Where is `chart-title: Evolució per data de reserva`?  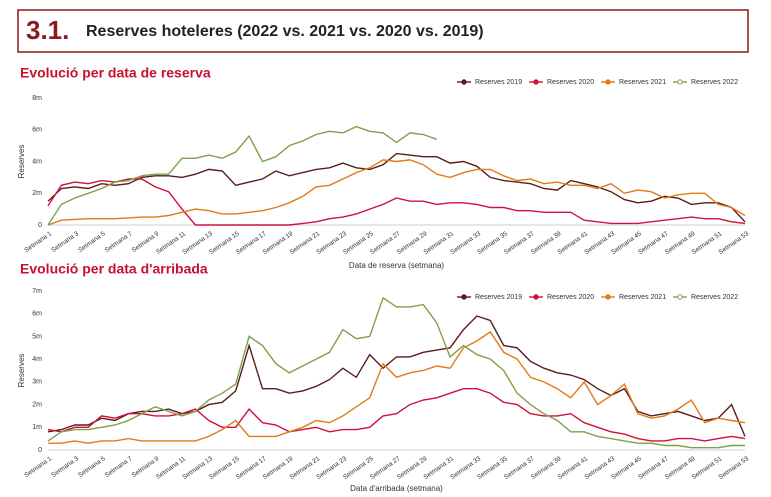 chart-title: Evolució per data de reserva is located at coordinates (115, 73).